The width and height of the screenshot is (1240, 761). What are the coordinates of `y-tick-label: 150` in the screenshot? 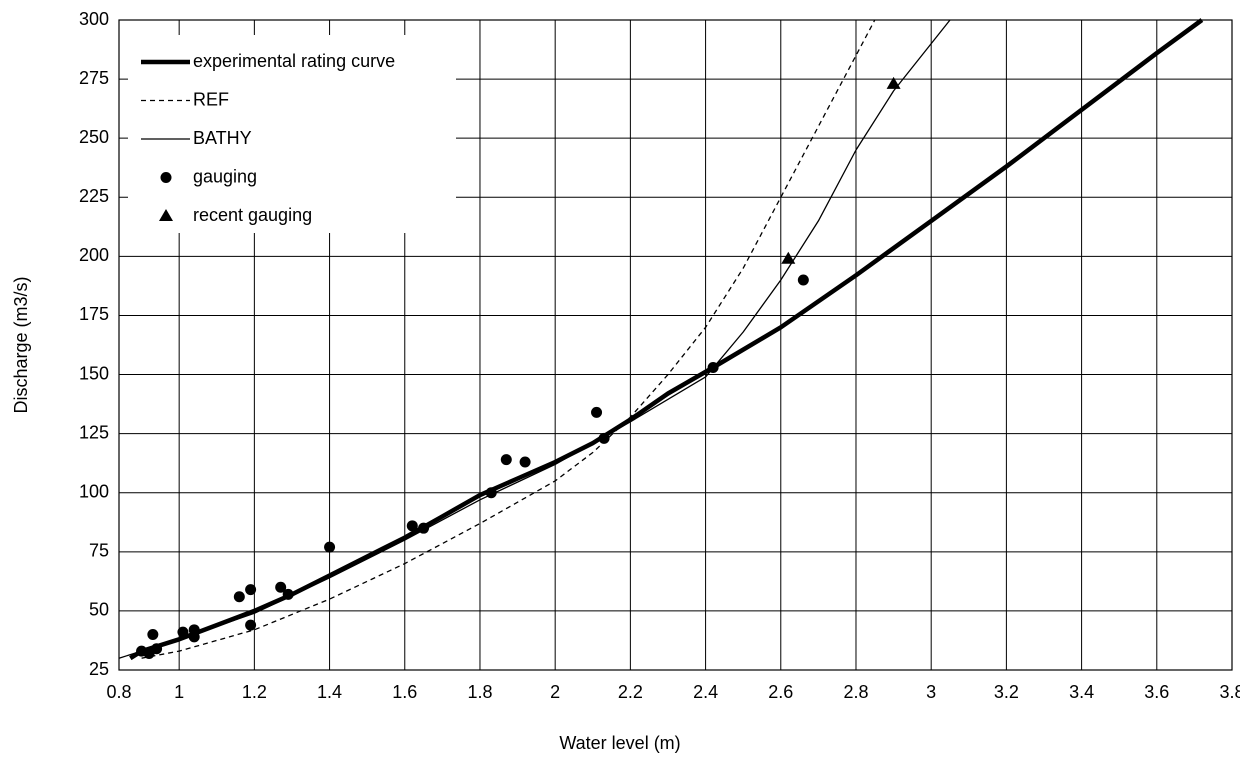 It's located at (94, 373).